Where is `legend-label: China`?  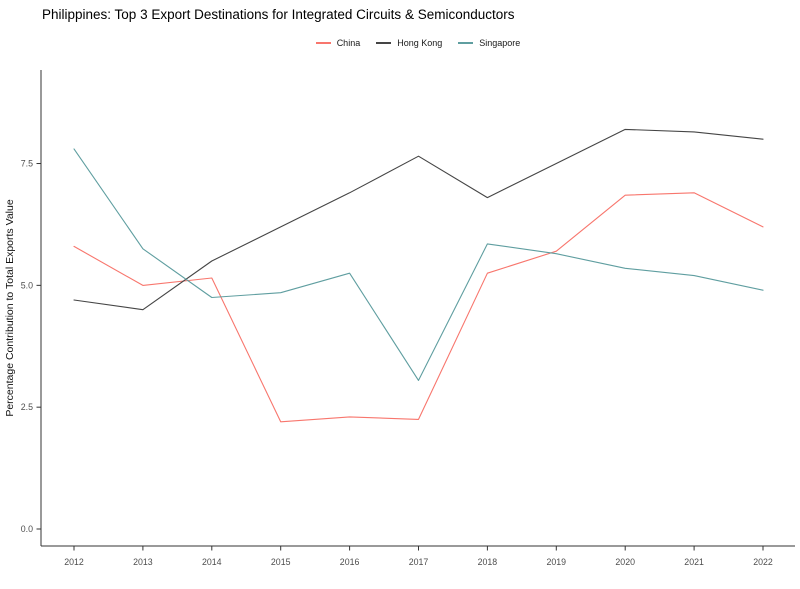 legend-label: China is located at coordinates (348, 43).